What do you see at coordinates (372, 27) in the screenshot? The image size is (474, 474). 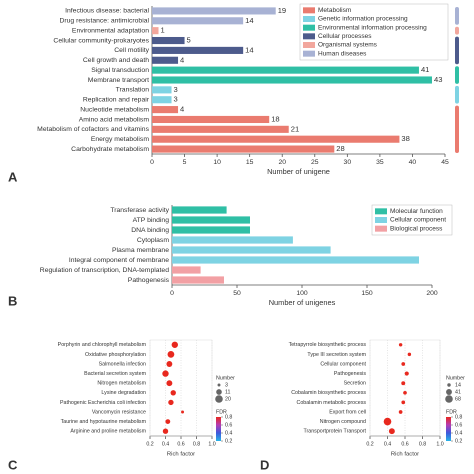 I see `legend-label: Environmental information processing` at bounding box center [372, 27].